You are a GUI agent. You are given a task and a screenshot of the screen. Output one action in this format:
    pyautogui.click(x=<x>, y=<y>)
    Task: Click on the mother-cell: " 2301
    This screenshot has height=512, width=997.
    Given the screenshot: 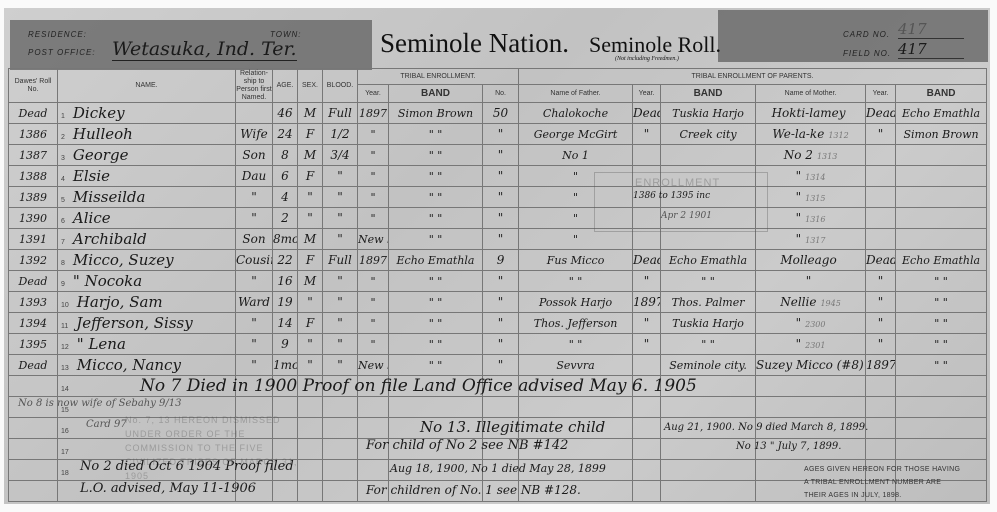 What is the action you would take?
    pyautogui.click(x=811, y=344)
    